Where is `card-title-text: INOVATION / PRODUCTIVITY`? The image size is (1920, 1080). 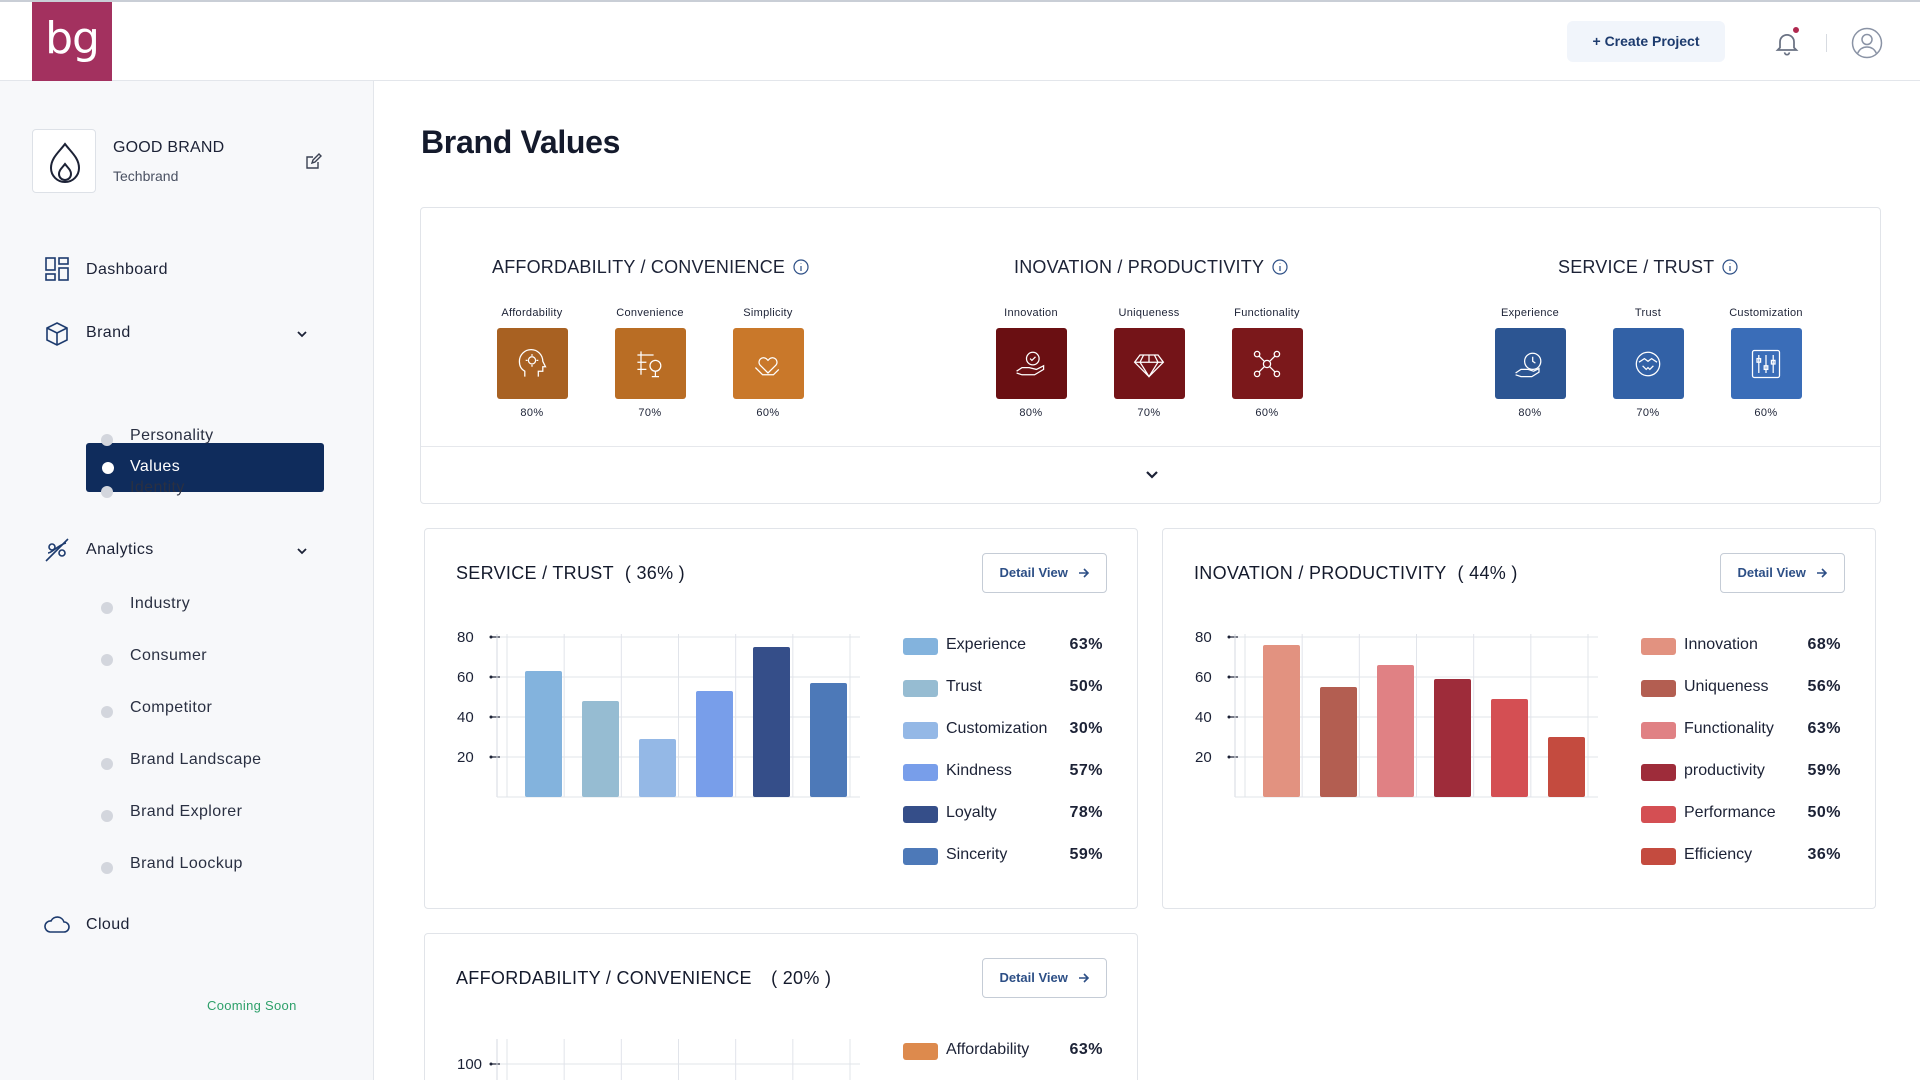 card-title-text: INOVATION / PRODUCTIVITY is located at coordinates (1320, 573).